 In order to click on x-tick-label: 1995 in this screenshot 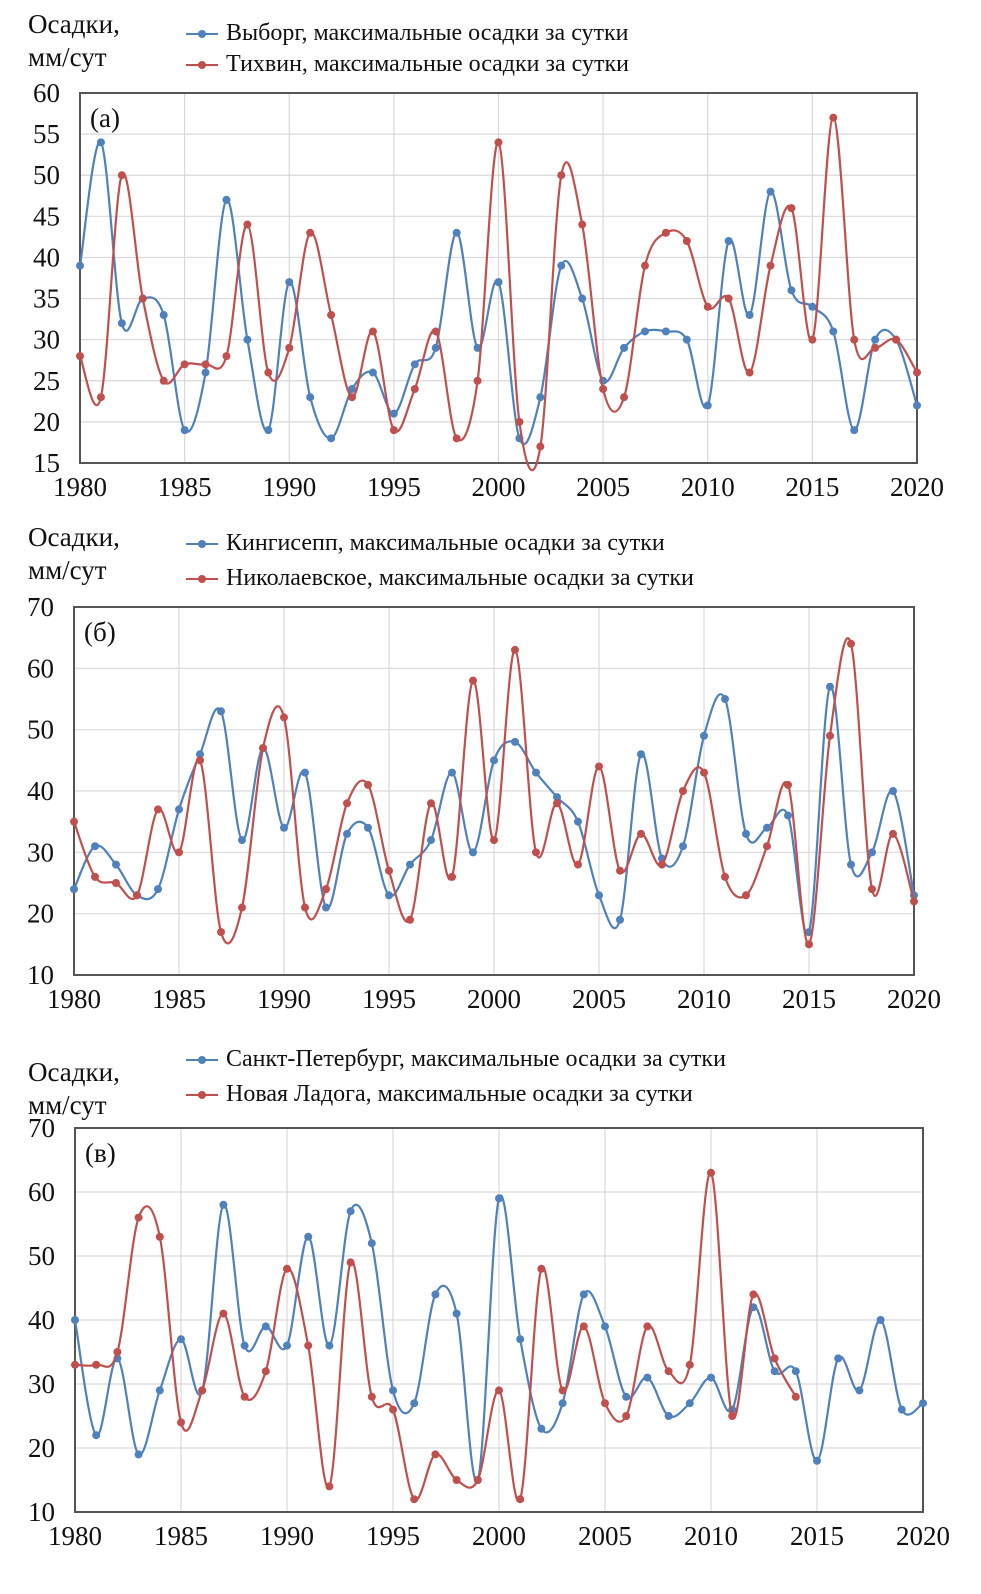, I will do `click(389, 999)`.